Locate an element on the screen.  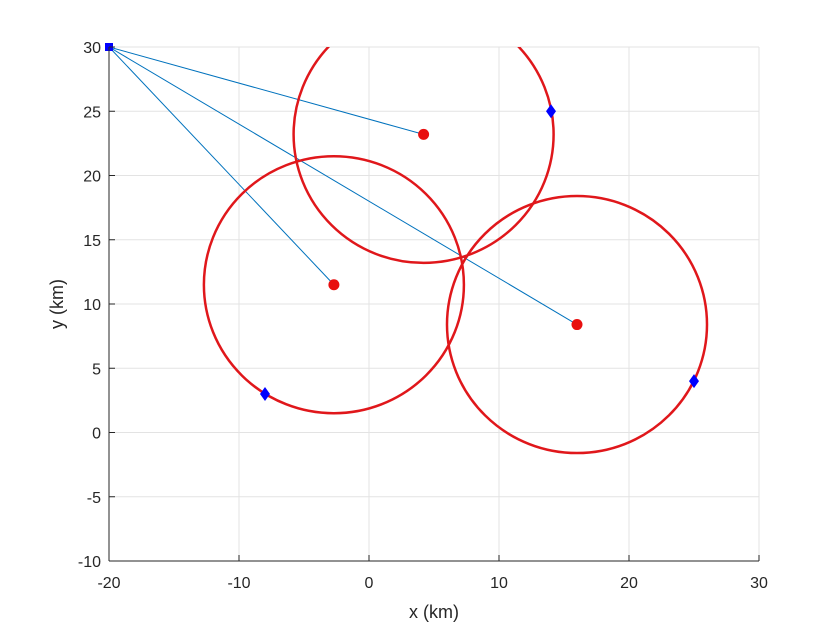
x-tick-label: 20 is located at coordinates (629, 583).